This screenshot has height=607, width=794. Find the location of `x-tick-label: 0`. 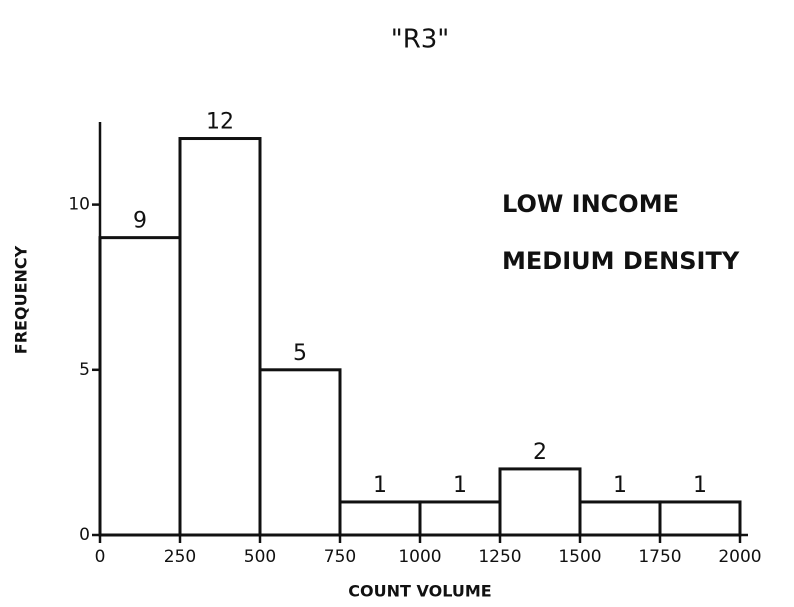

x-tick-label: 0 is located at coordinates (100, 557).